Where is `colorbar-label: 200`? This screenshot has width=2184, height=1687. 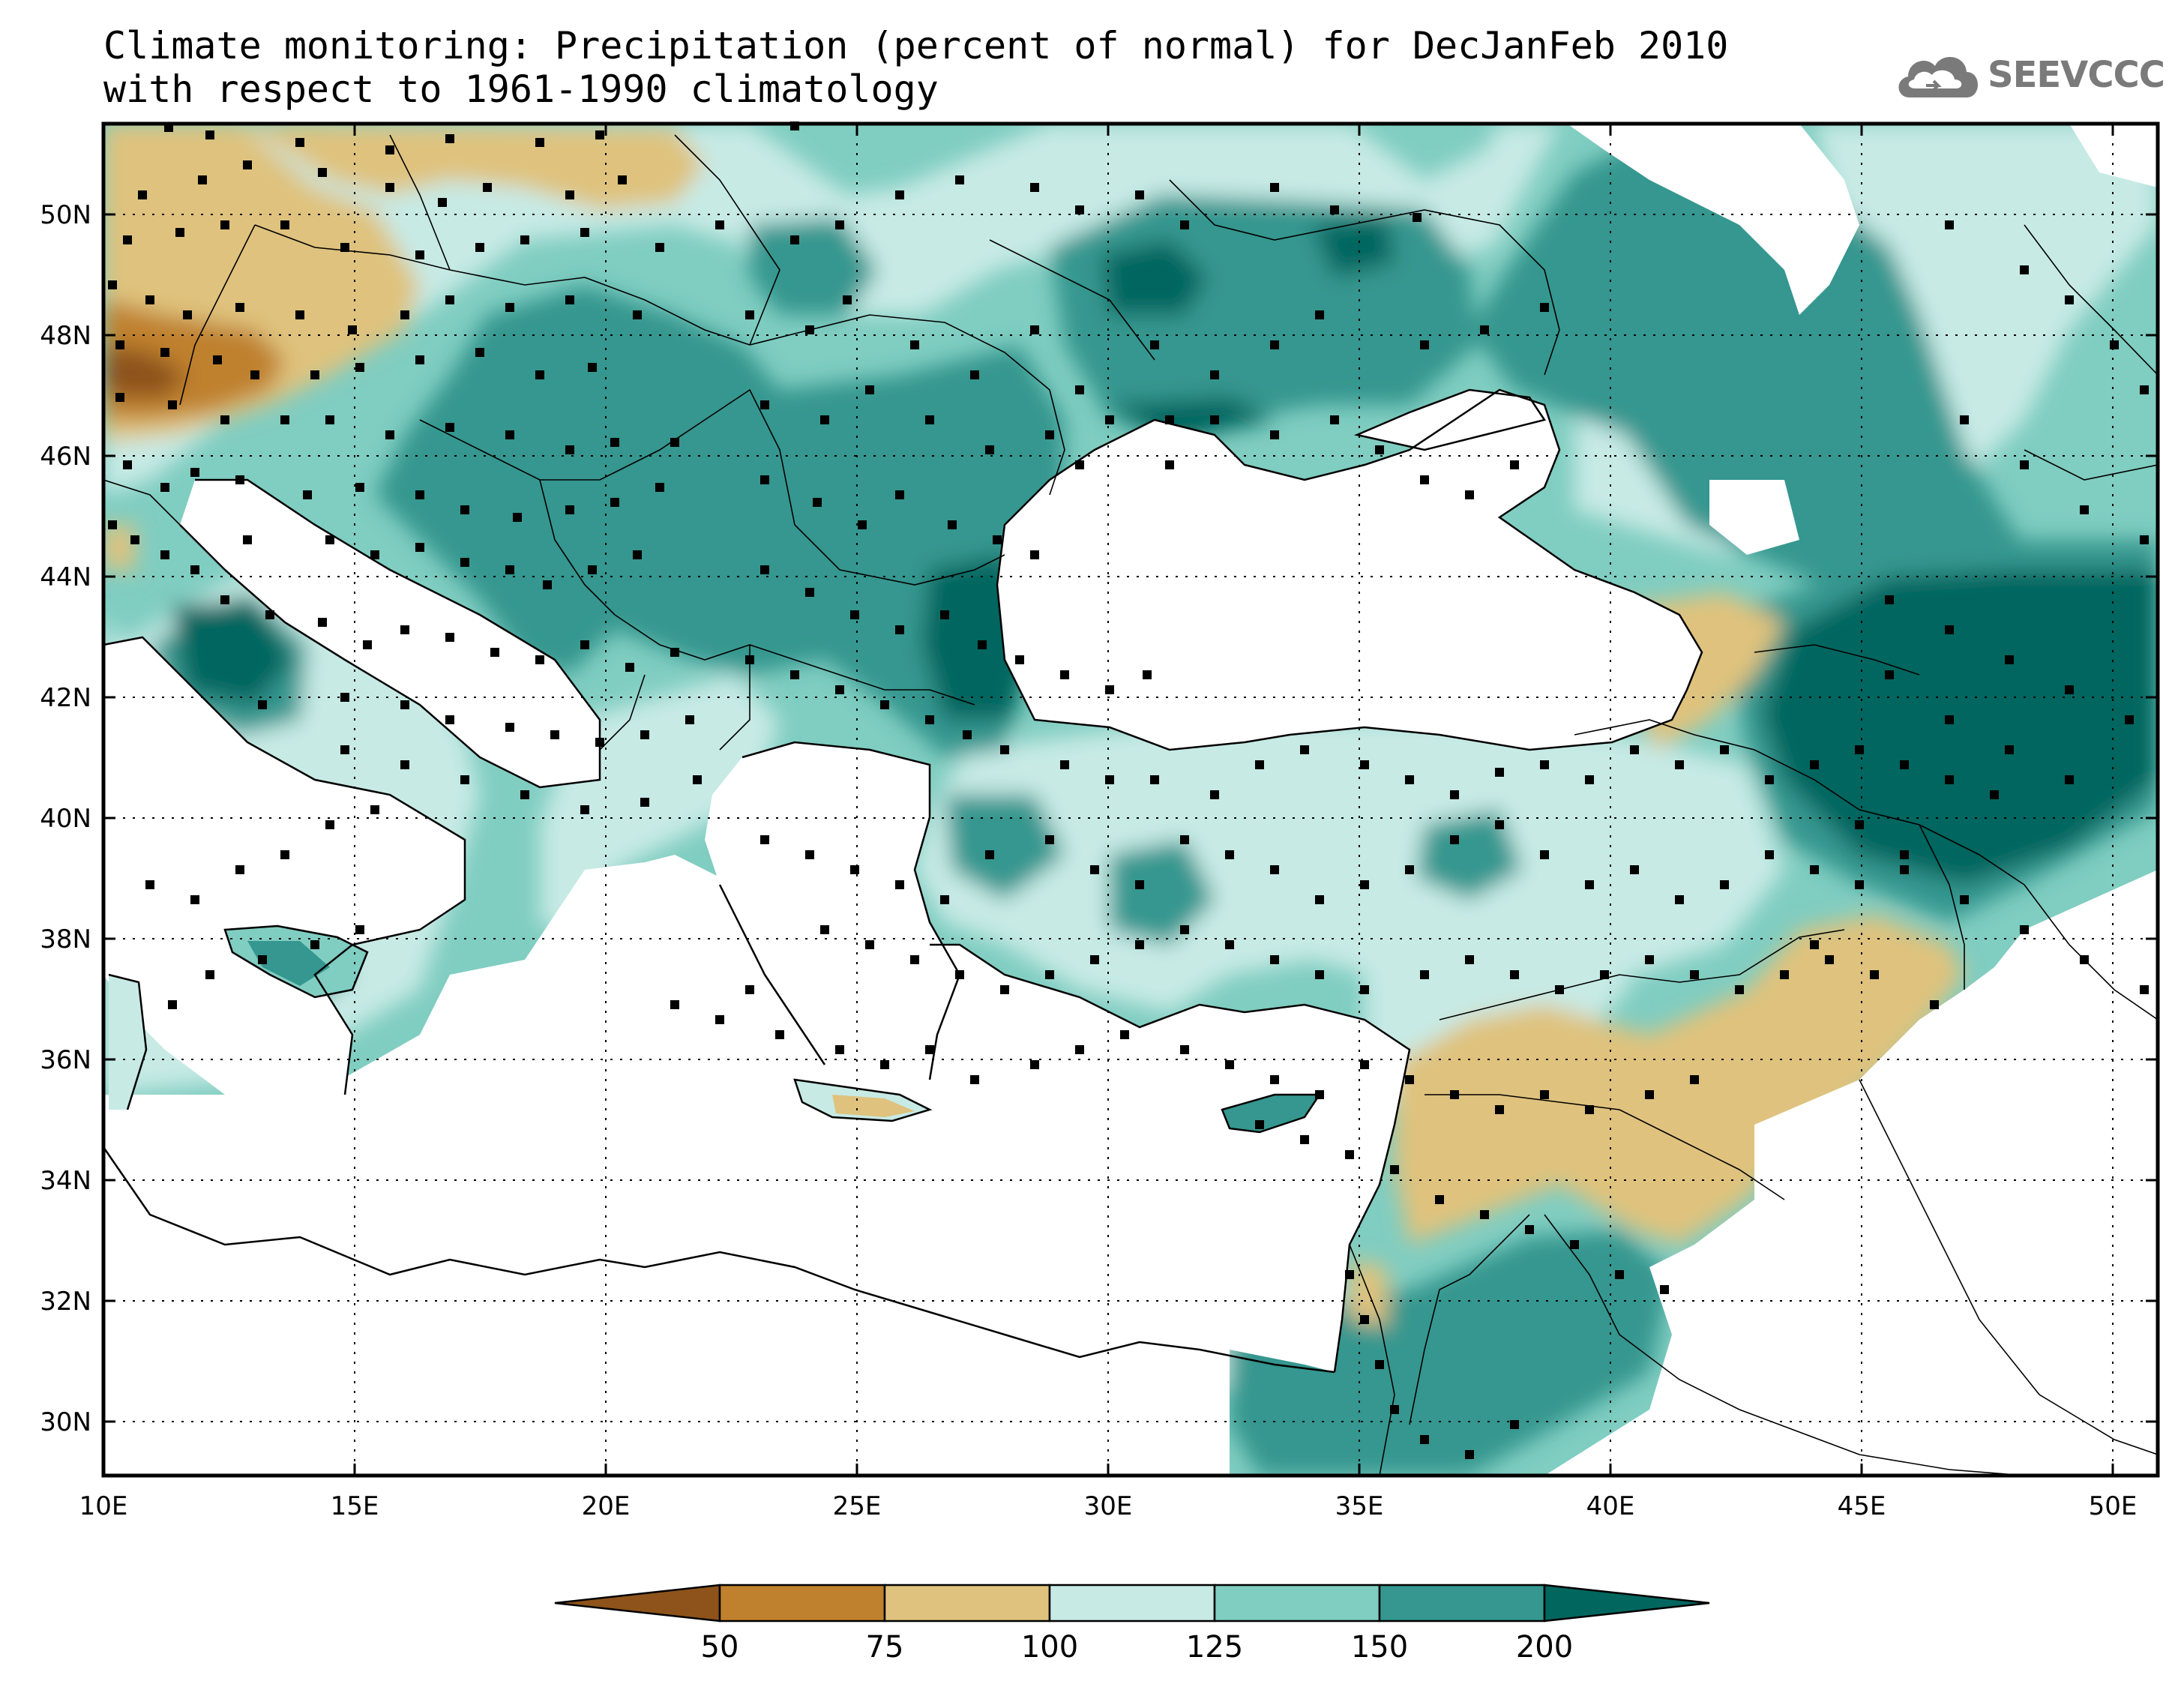
colorbar-label: 200 is located at coordinates (1544, 1647).